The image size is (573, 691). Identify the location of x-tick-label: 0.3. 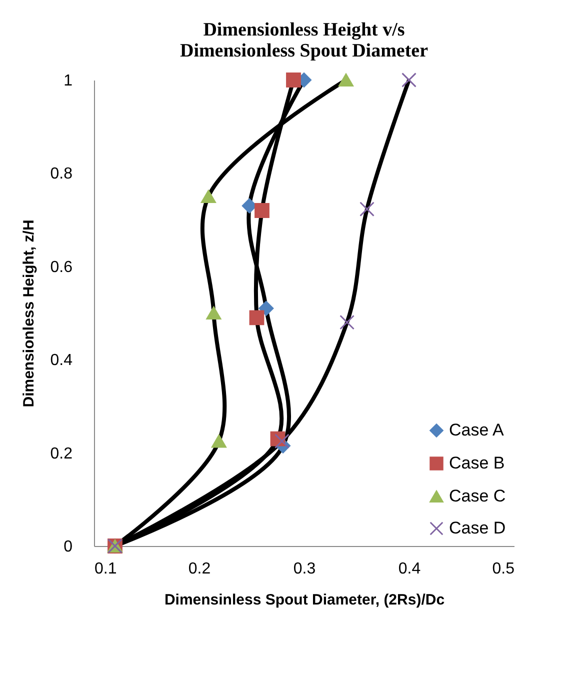
(304, 569).